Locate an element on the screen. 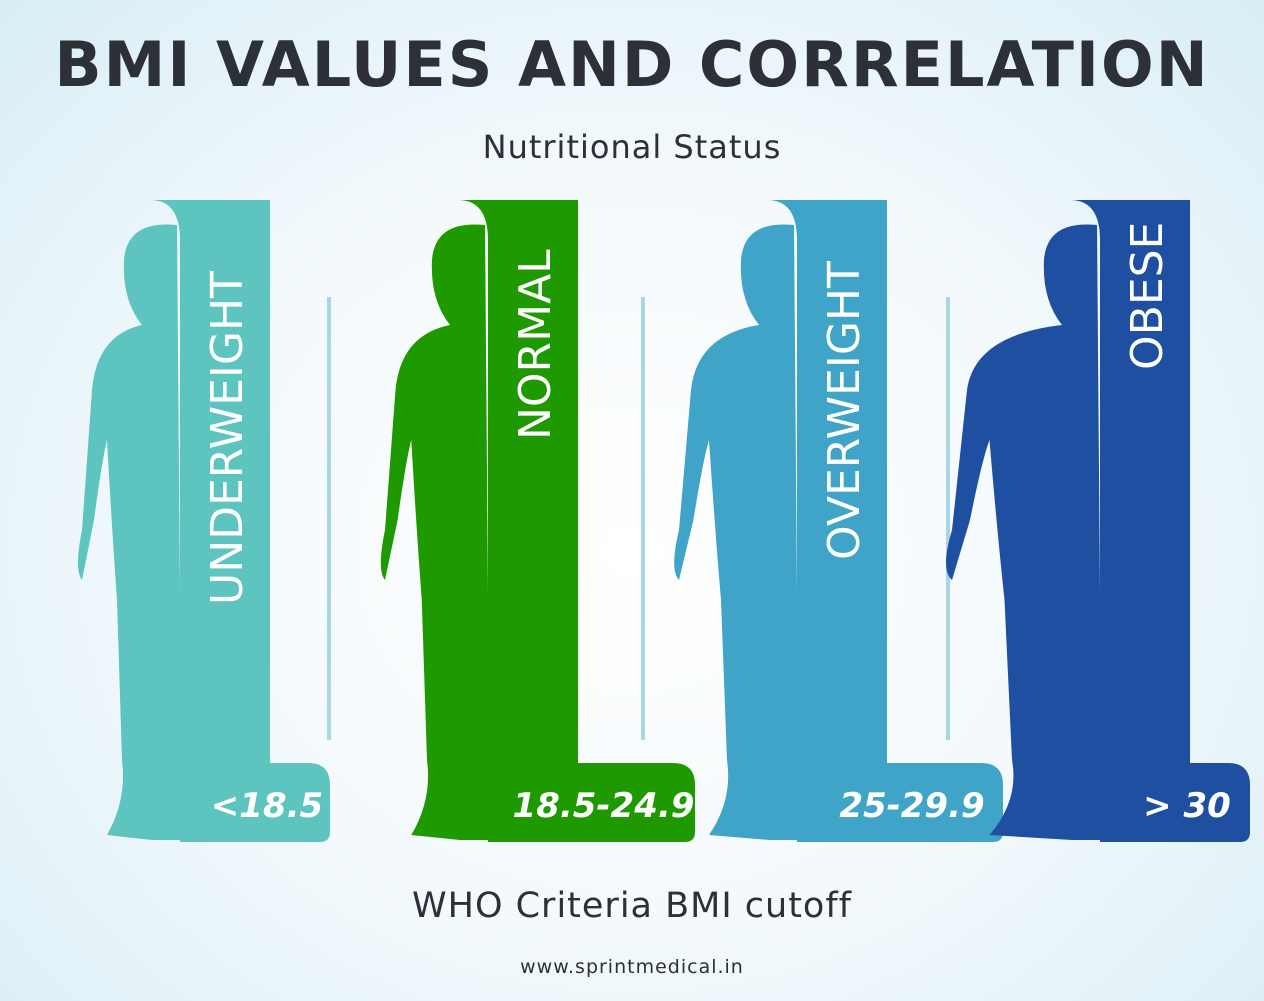 The width and height of the screenshot is (1264, 1001). bmi-range-label: 18.5-24.9 is located at coordinates (604, 806).